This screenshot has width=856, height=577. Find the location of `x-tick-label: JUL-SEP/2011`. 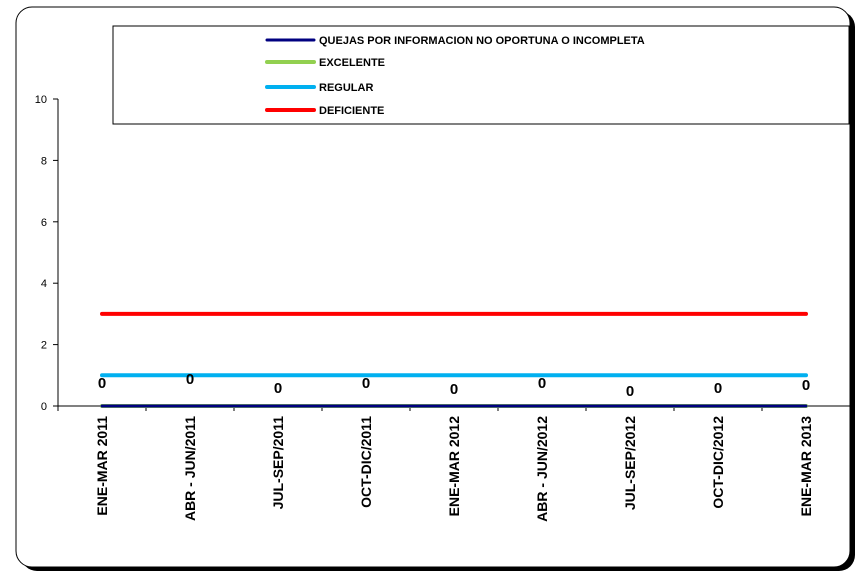

x-tick-label: JUL-SEP/2011 is located at coordinates (278, 463).